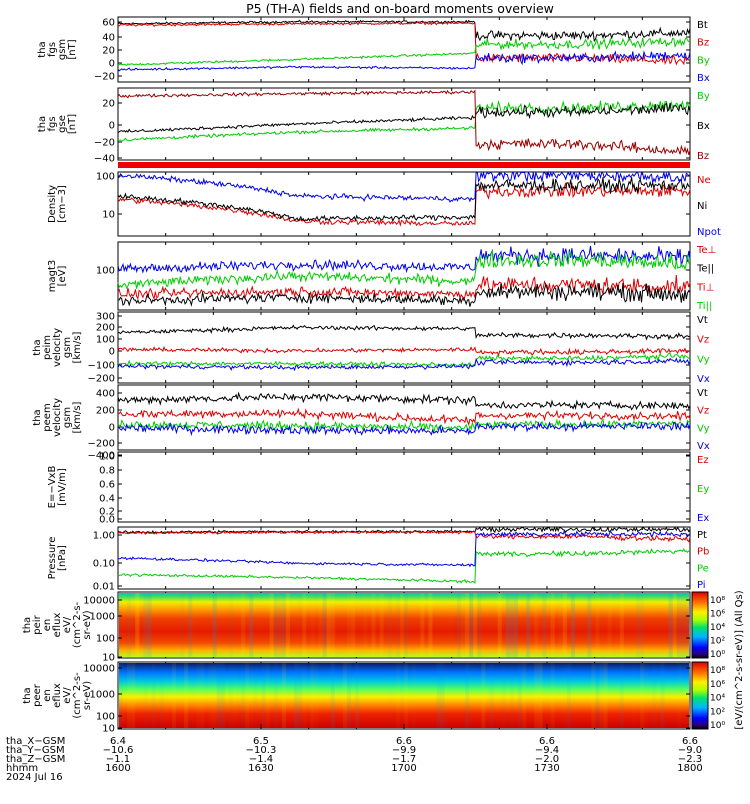  Describe the element at coordinates (57, 558) in the screenshot. I see `y-axis-label: Pressure [nPa]` at that location.